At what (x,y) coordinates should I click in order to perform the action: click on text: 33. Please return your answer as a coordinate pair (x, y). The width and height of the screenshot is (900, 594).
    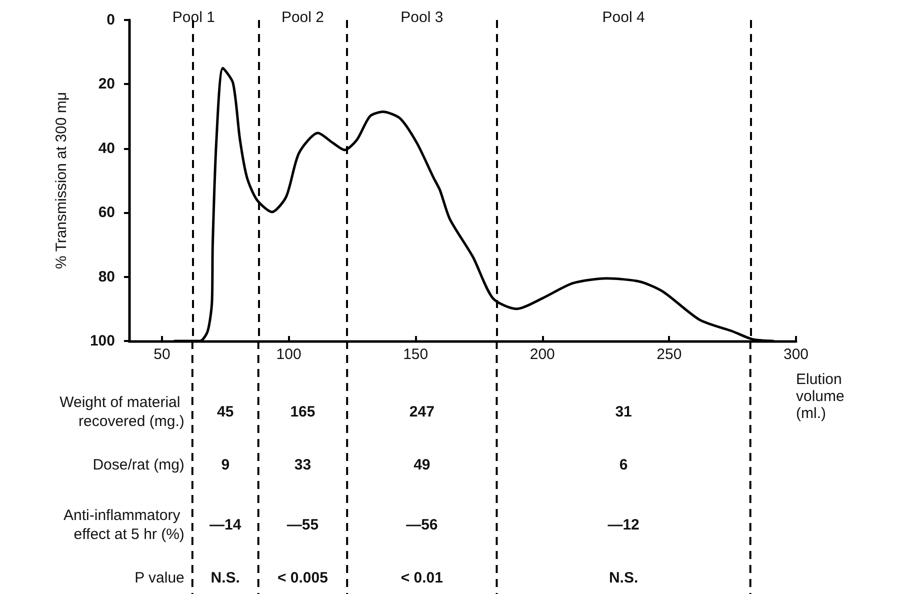
    Looking at the image, I should click on (303, 465).